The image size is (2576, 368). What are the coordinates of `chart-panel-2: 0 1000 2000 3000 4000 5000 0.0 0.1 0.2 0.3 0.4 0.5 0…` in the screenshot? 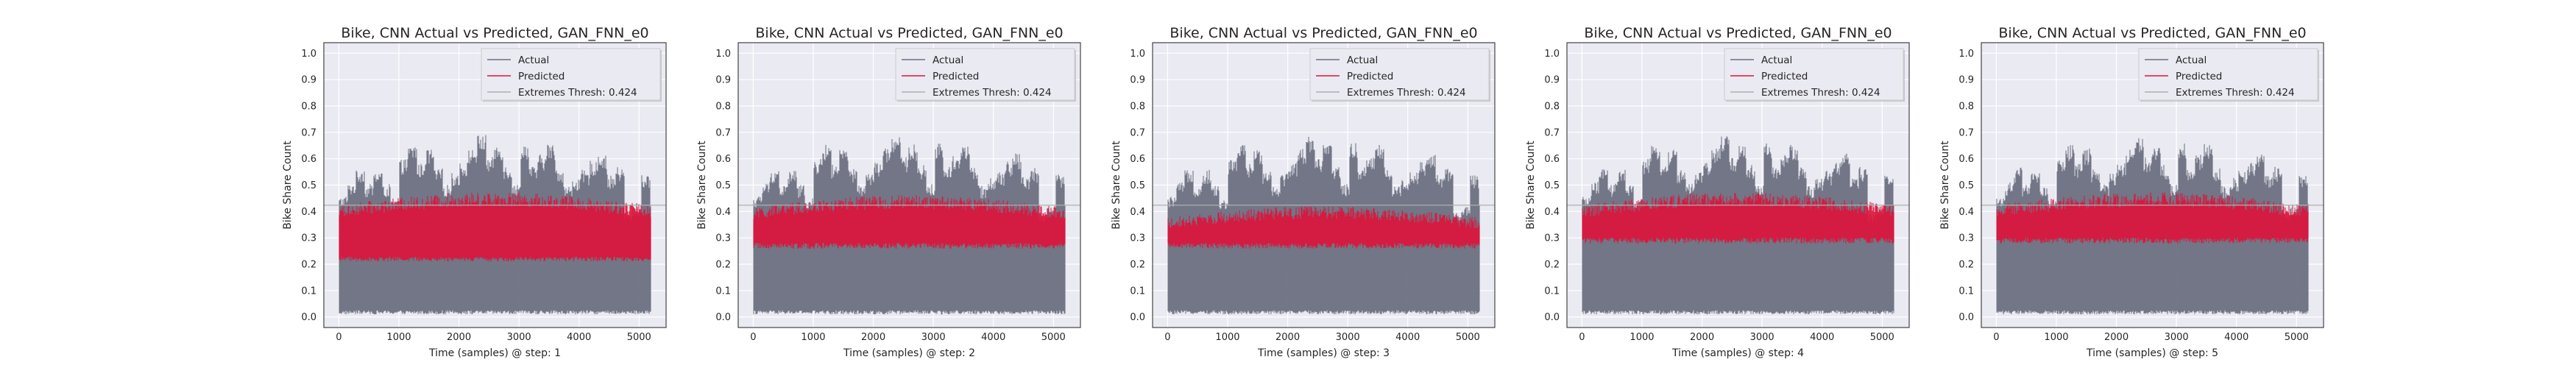 It's located at (888, 192).